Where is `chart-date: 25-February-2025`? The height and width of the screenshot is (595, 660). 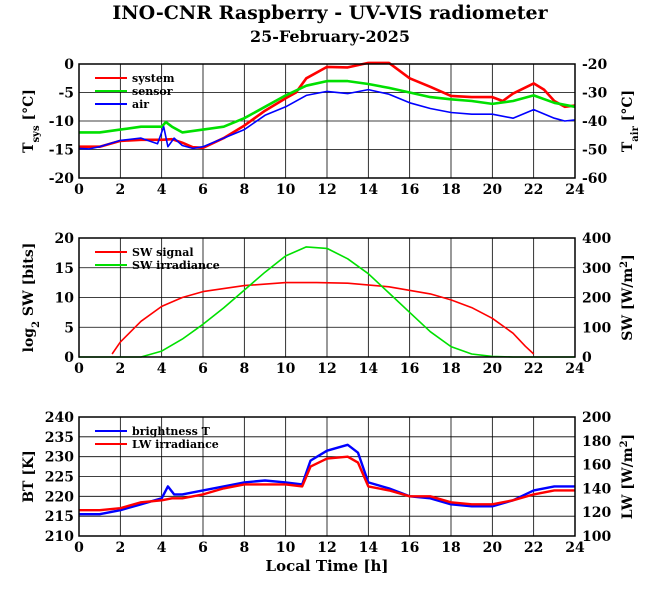
chart-date: 25-February-2025 is located at coordinates (330, 36).